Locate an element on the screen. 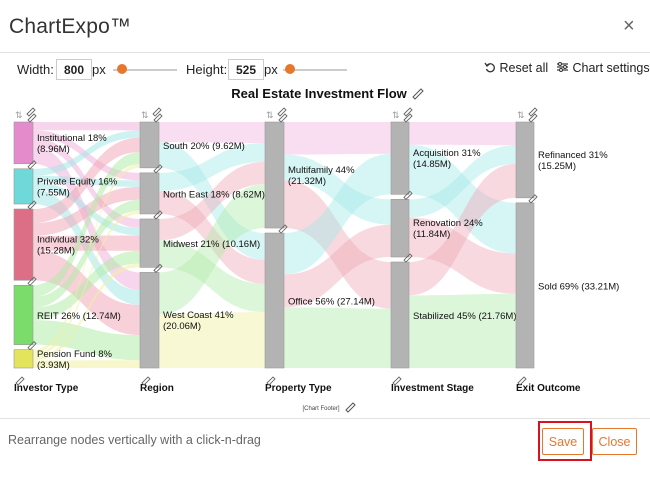 This screenshot has width=650, height=484. close-icon: × is located at coordinates (629, 26).